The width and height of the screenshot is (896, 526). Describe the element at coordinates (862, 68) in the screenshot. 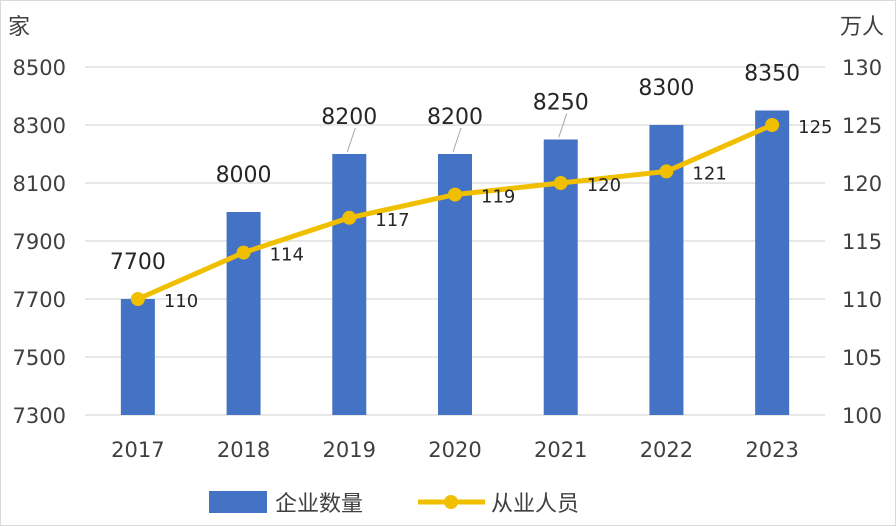

I see `y-right-tick-label: 130` at that location.